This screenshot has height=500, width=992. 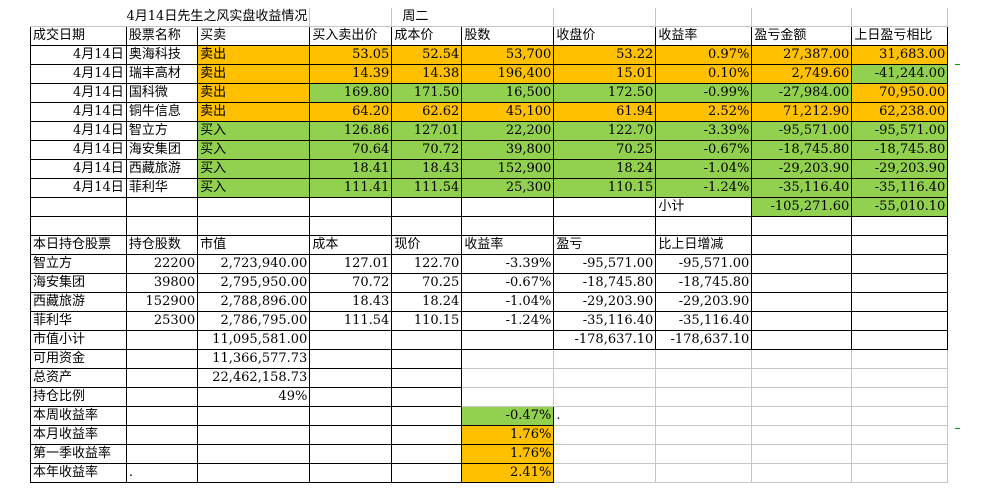 What do you see at coordinates (508, 112) in the screenshot?
I see `trade-shares: 45,100` at bounding box center [508, 112].